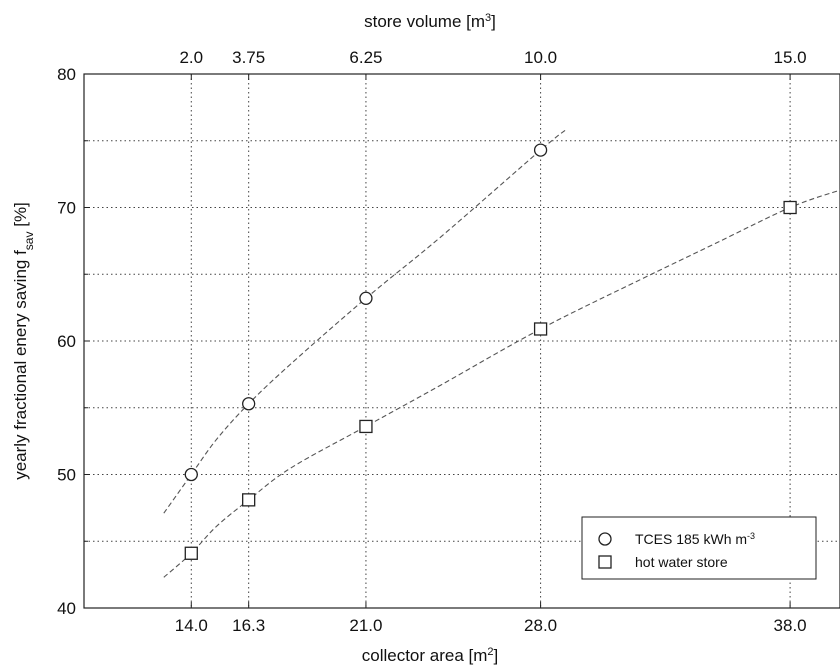 The height and width of the screenshot is (668, 840). Describe the element at coordinates (23, 341) in the screenshot. I see `y-axis-title: yearly fractional enery saving fsav [%]` at that location.